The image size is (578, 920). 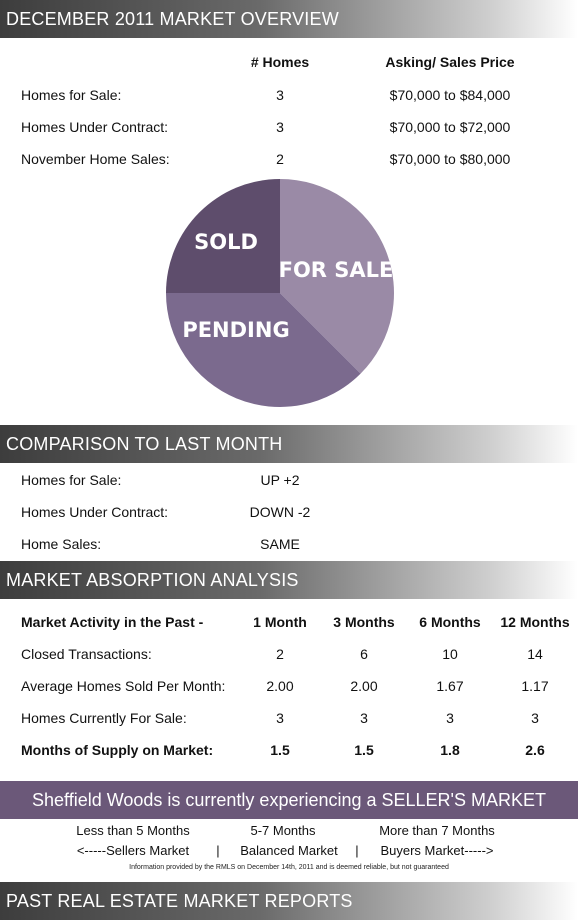 I want to click on legend-buyers-range: More than 7 Months, so click(x=437, y=830).